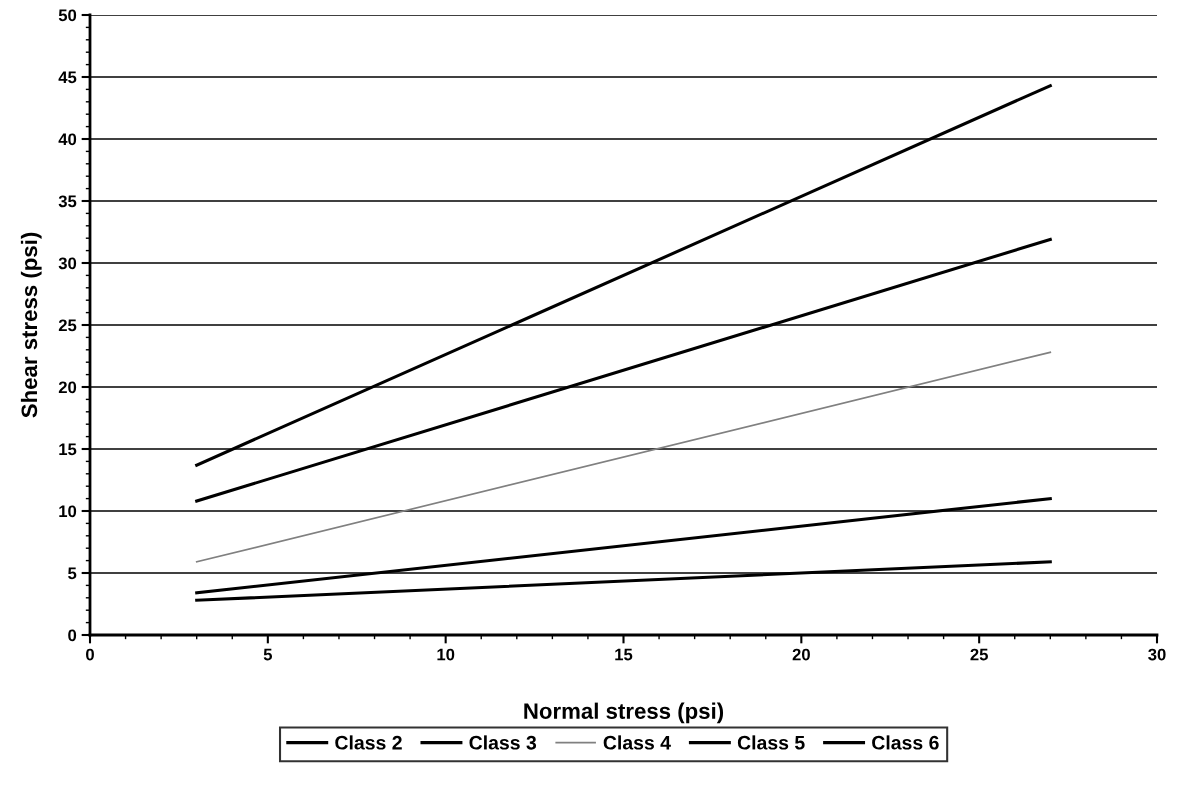 Image resolution: width=1180 pixels, height=797 pixels. Describe the element at coordinates (68, 511) in the screenshot. I see `y-tick-label: 10` at that location.